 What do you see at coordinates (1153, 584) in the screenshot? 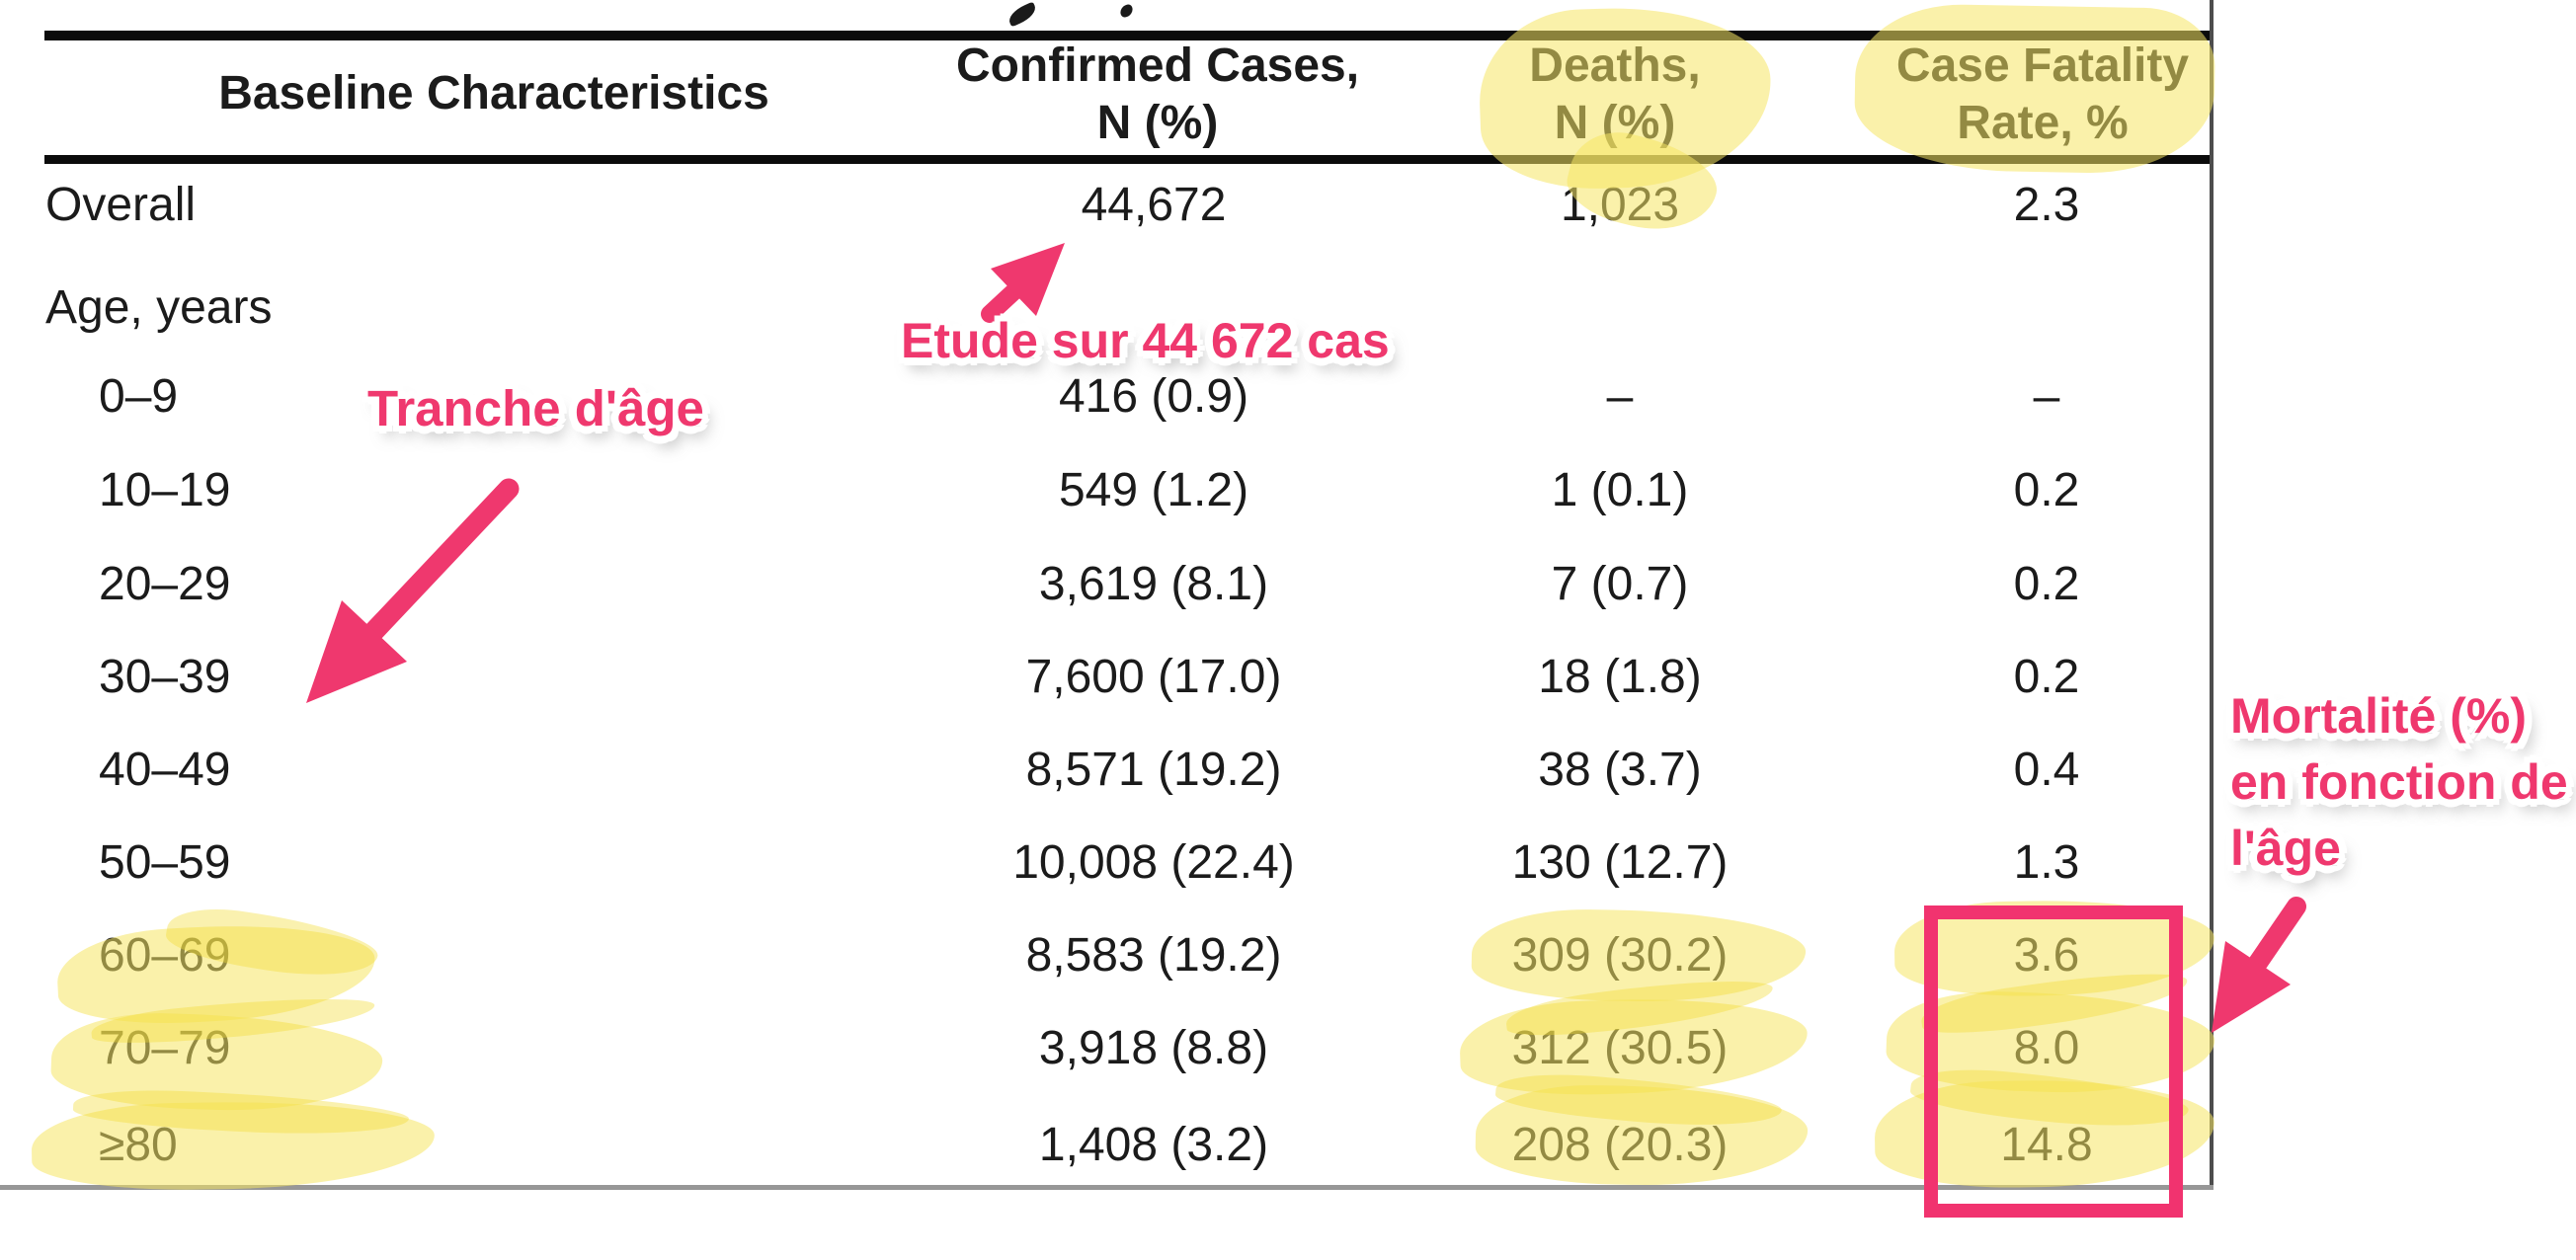
I see `confirmed-cases-cell: 3,619 (8.1)` at bounding box center [1153, 584].